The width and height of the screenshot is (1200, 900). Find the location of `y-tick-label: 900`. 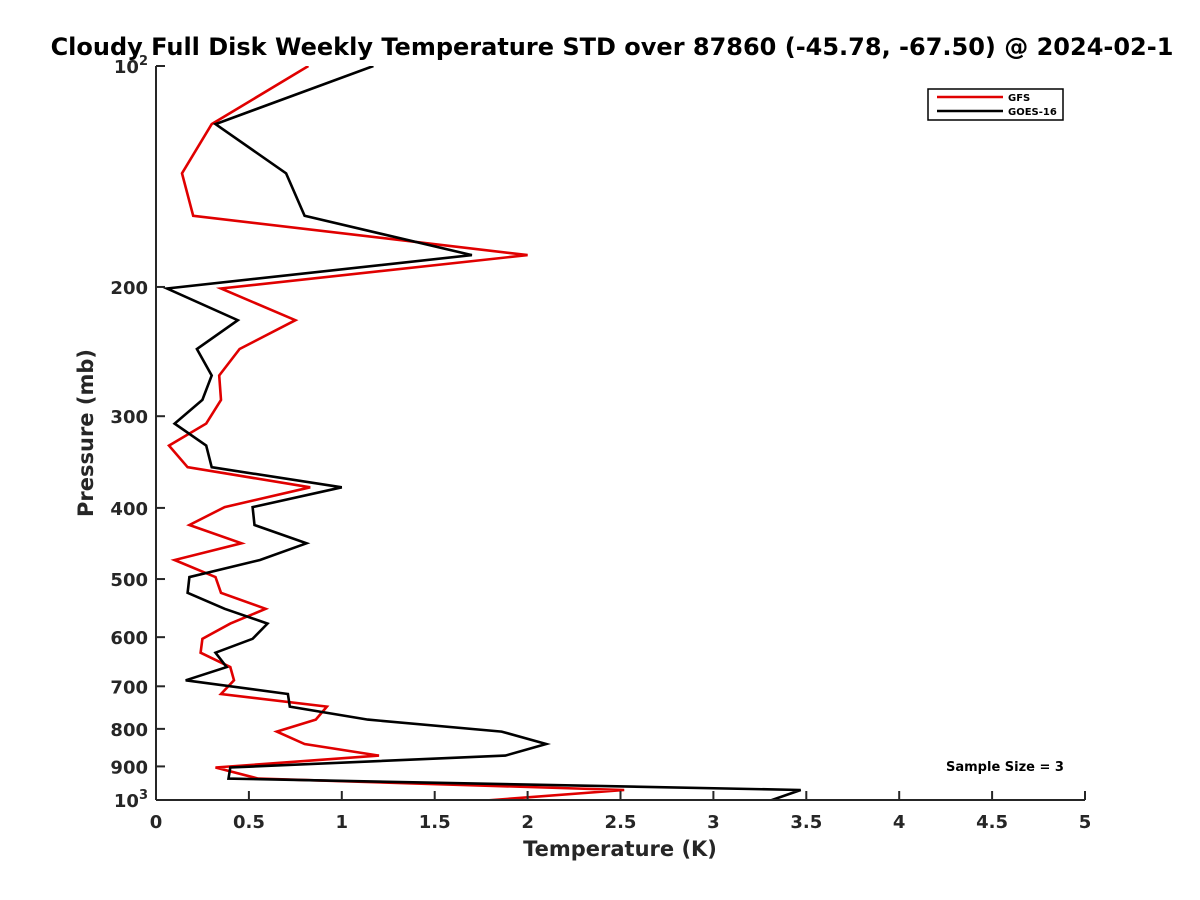

y-tick-label: 900 is located at coordinates (129, 767).